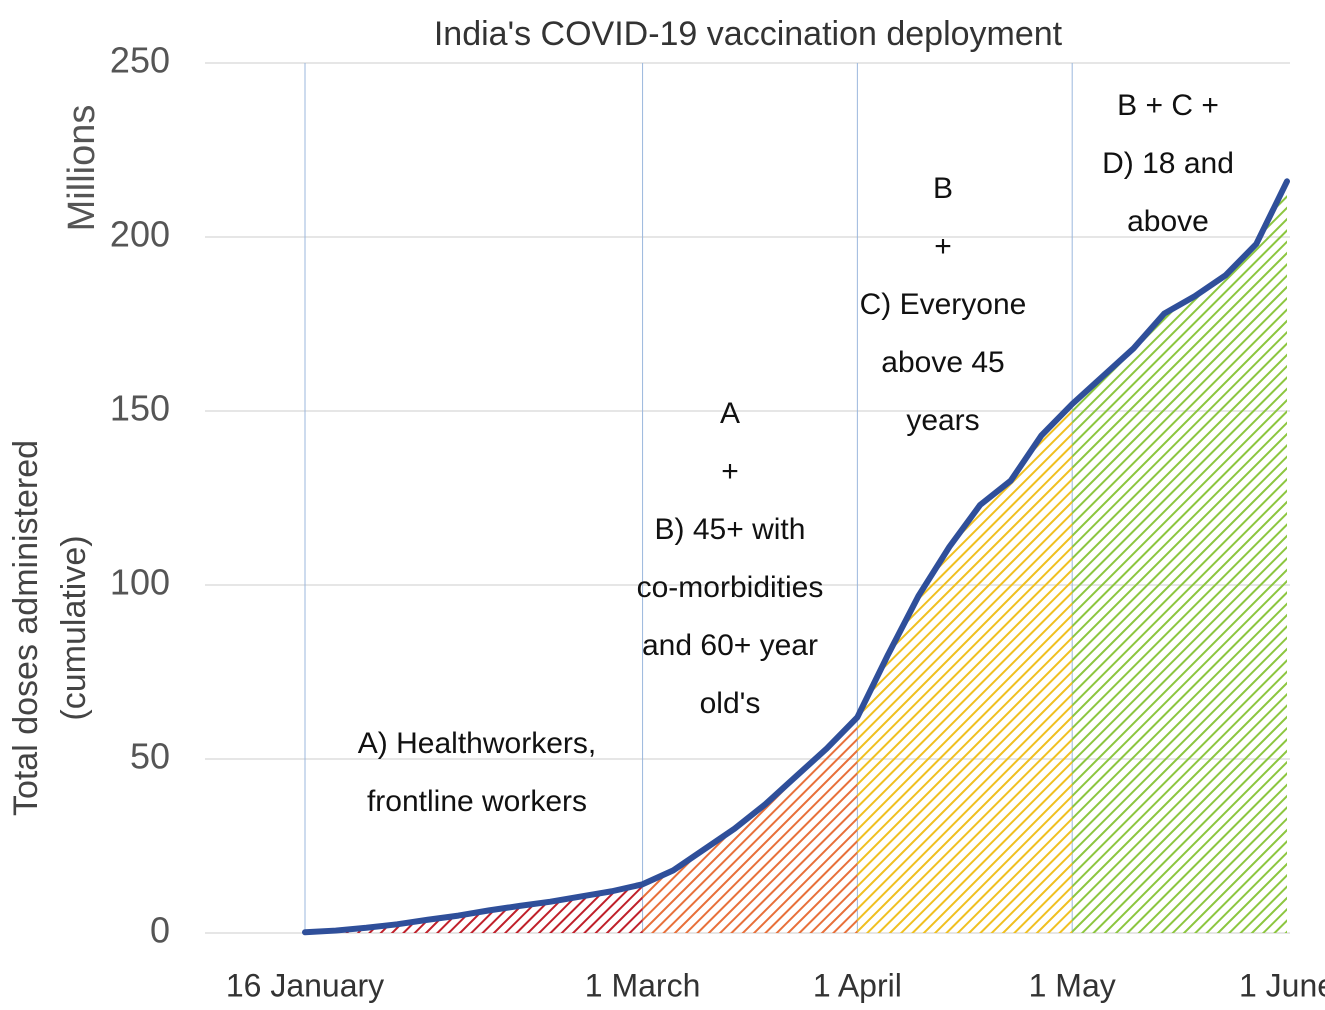 Image resolution: width=1325 pixels, height=1010 pixels. Describe the element at coordinates (140, 234) in the screenshot. I see `y-tick-label: 200` at that location.